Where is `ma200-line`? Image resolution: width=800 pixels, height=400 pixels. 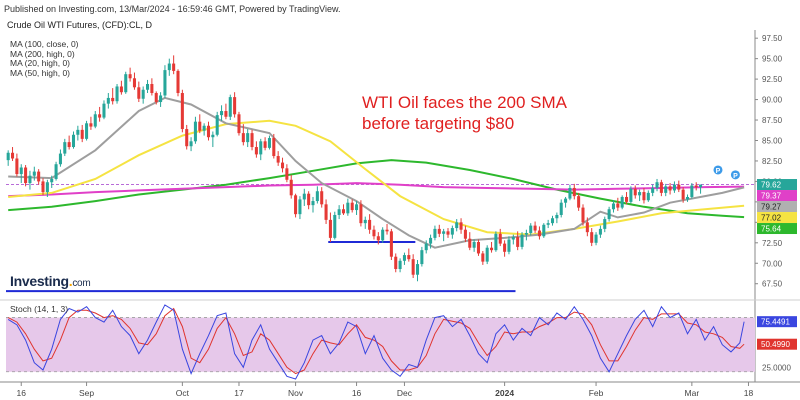
ma200-line is located at coordinates (376, 190).